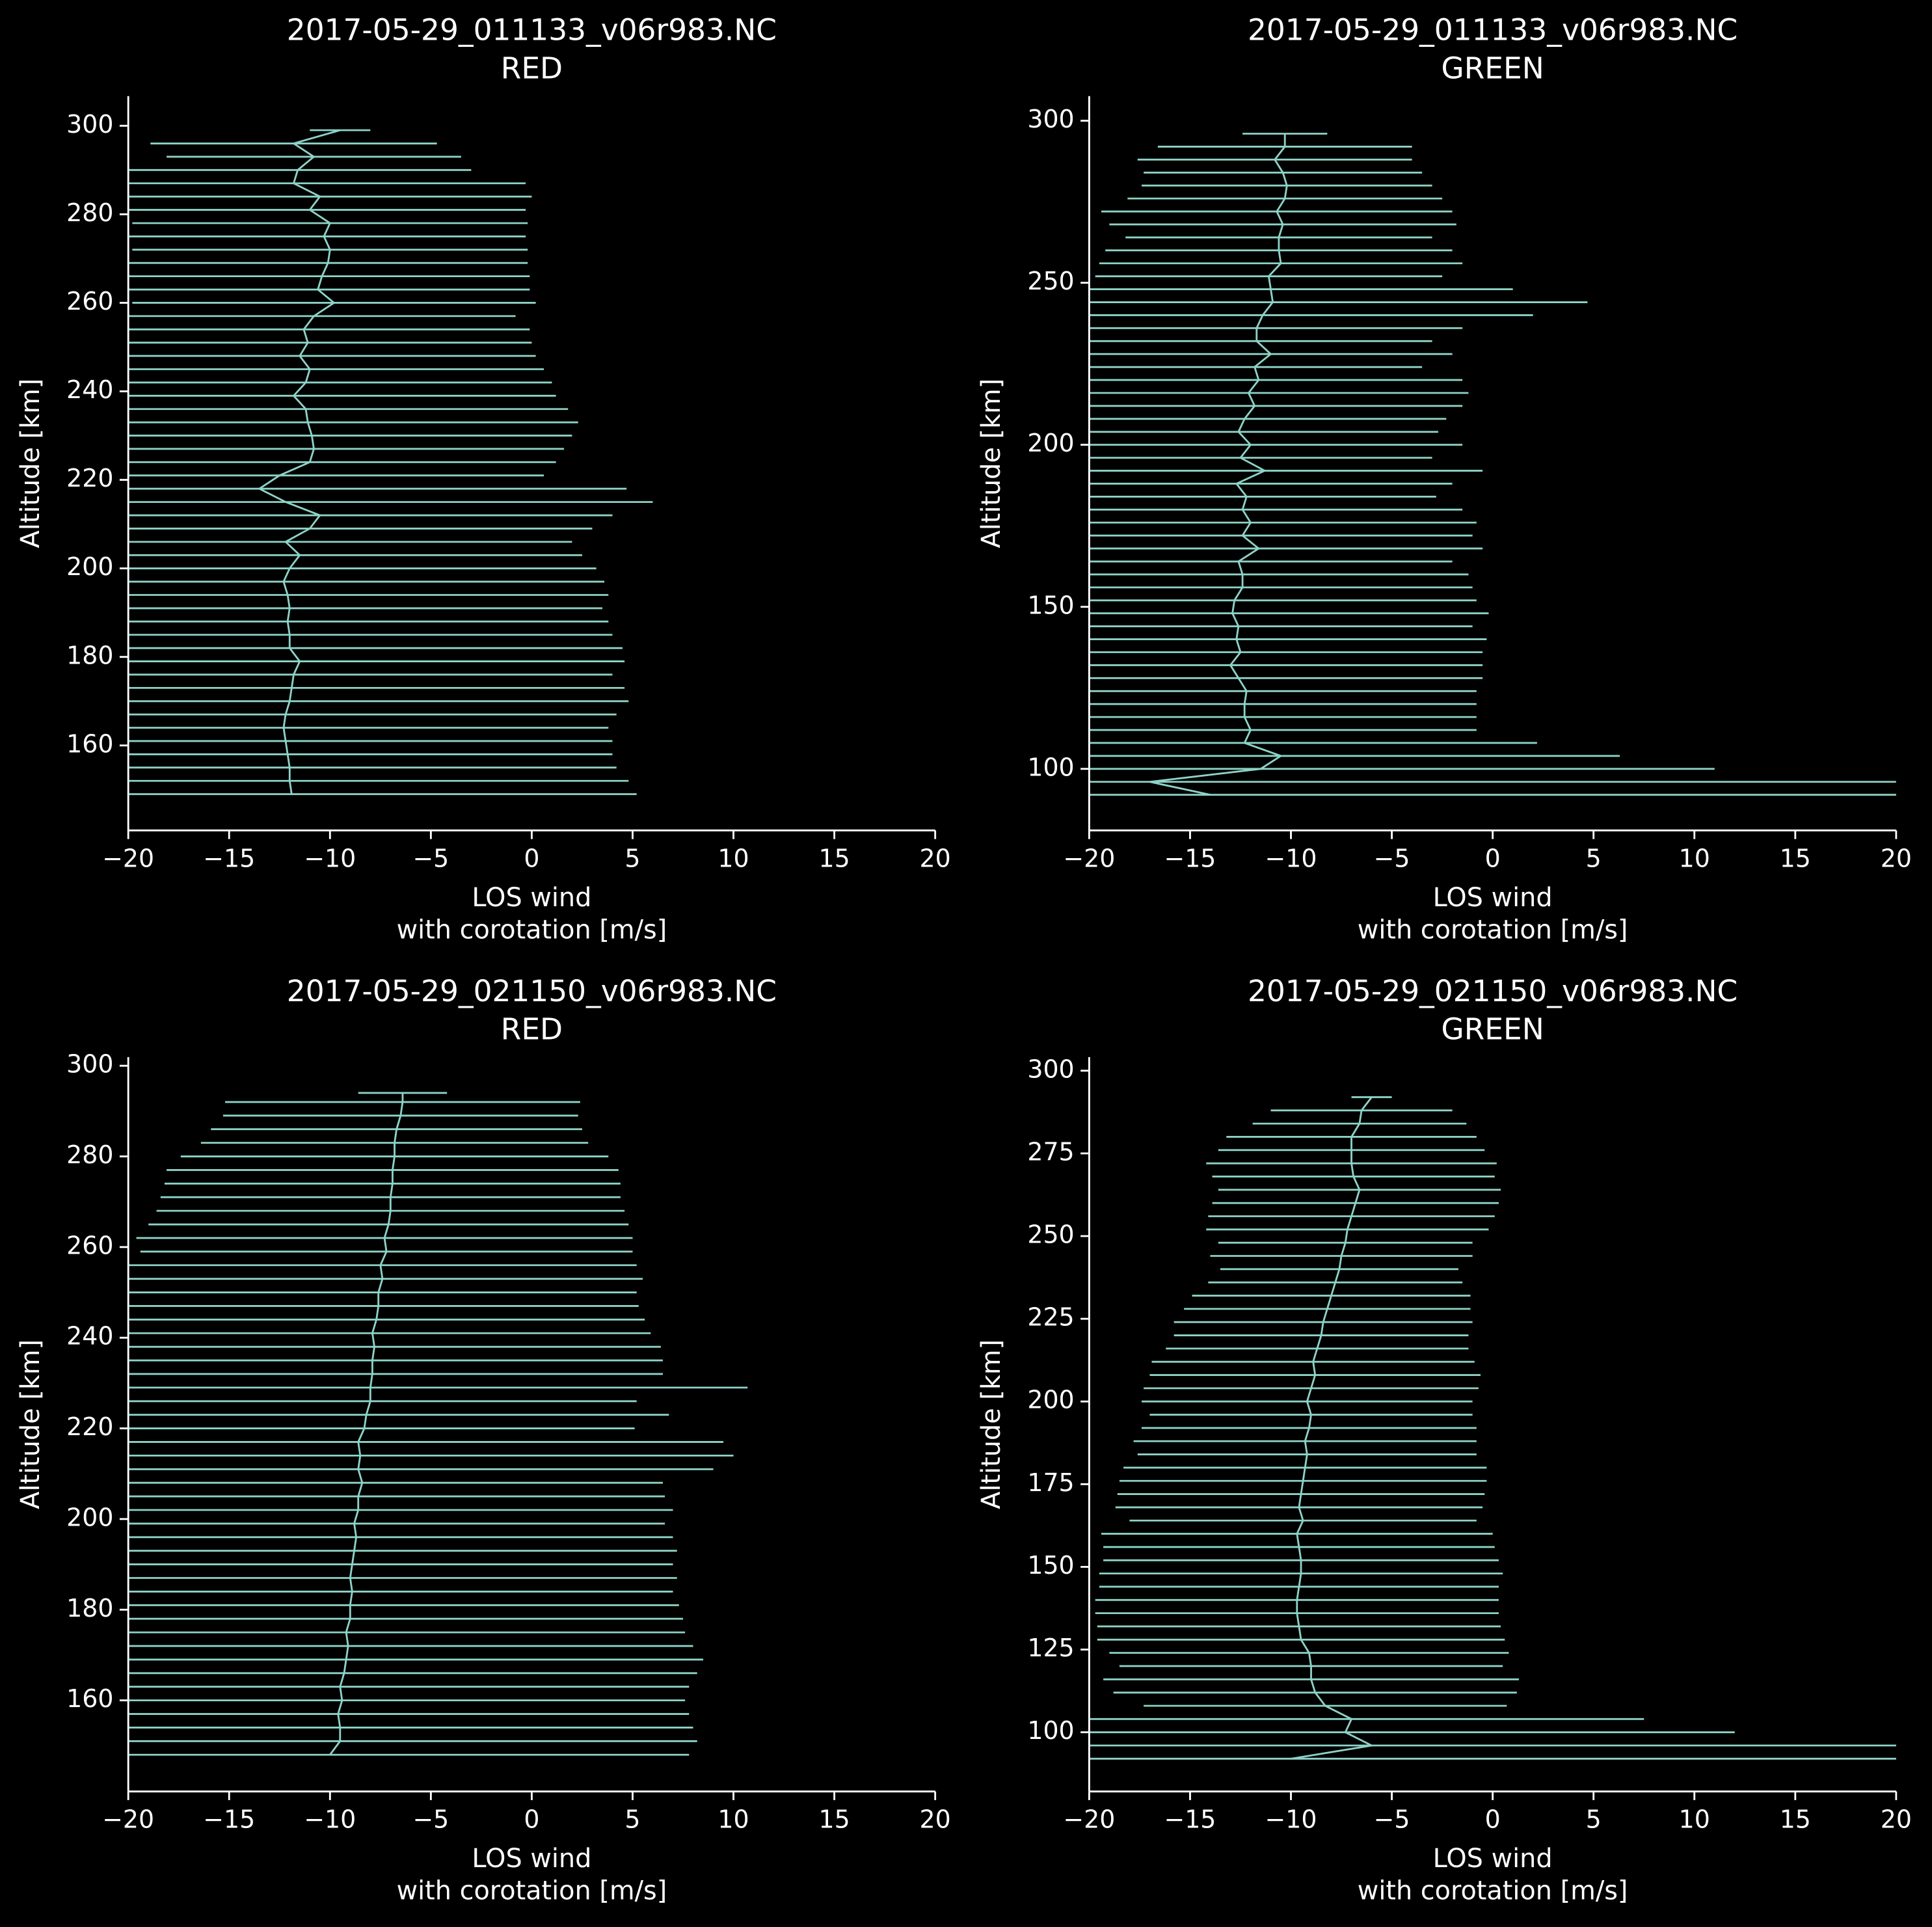 This screenshot has height=1927, width=1932. Describe the element at coordinates (1050, 1151) in the screenshot. I see `y-tick-label: 275` at that location.